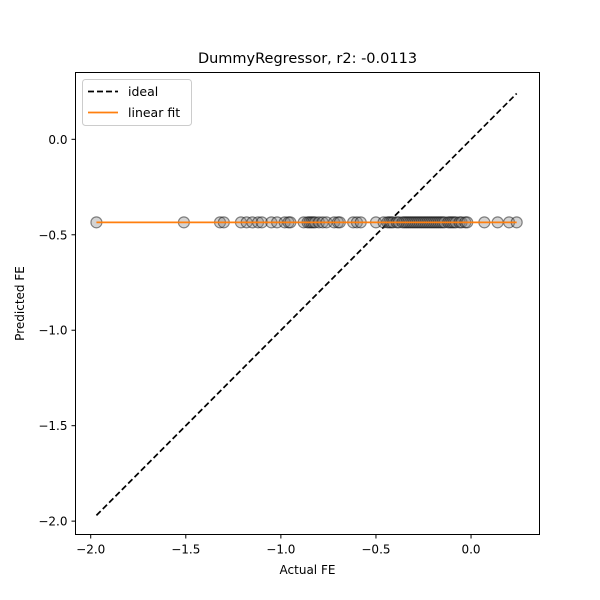 The image size is (600, 600). I want to click on chart-title: DummyRegressor, r2: -0.0113, so click(307, 59).